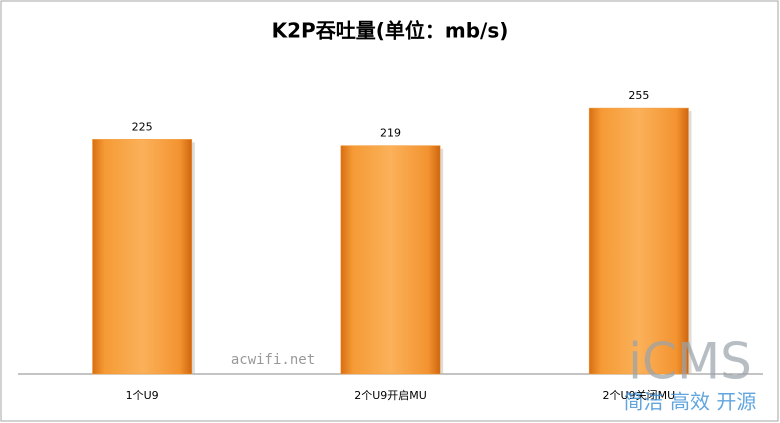 The width and height of the screenshot is (780, 423). Describe the element at coordinates (638, 95) in the screenshot. I see `value-label: 255` at that location.